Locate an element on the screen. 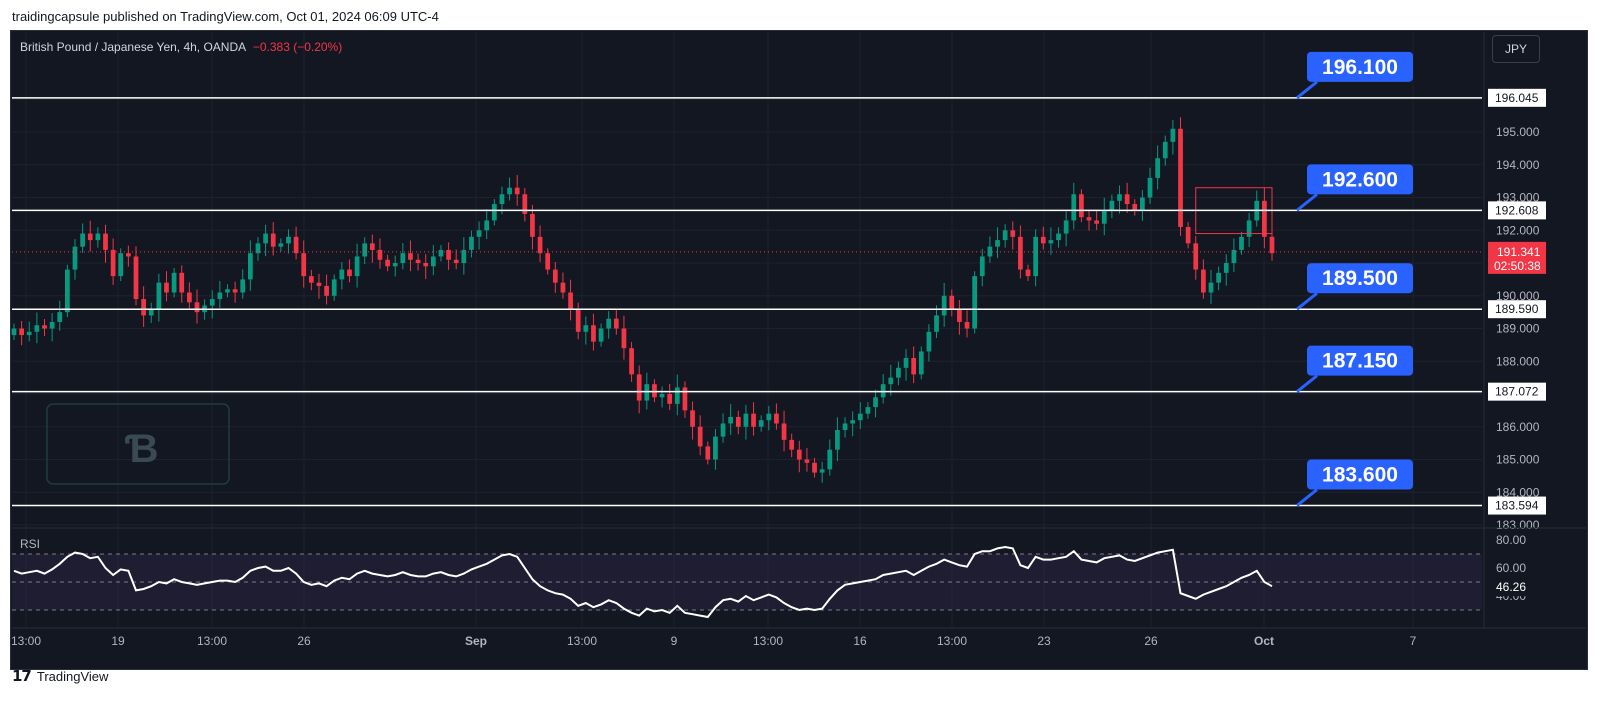 The image size is (1600, 707). price-tick-label: 185.000 is located at coordinates (1518, 460).